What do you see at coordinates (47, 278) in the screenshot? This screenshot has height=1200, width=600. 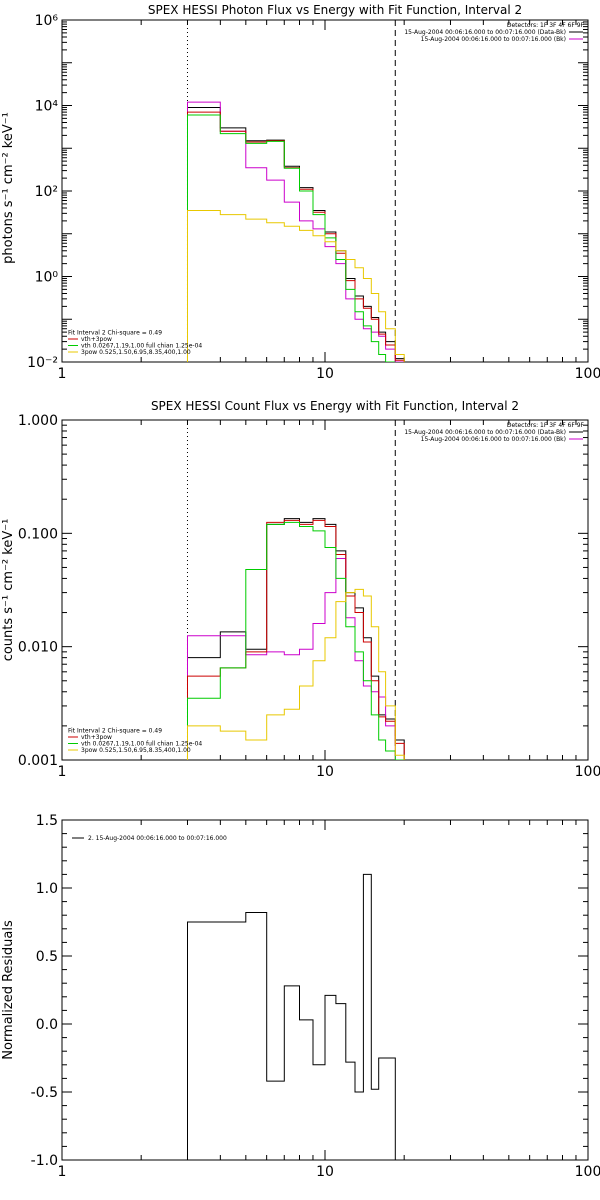 I see `y-tick-label: 10⁰` at bounding box center [47, 278].